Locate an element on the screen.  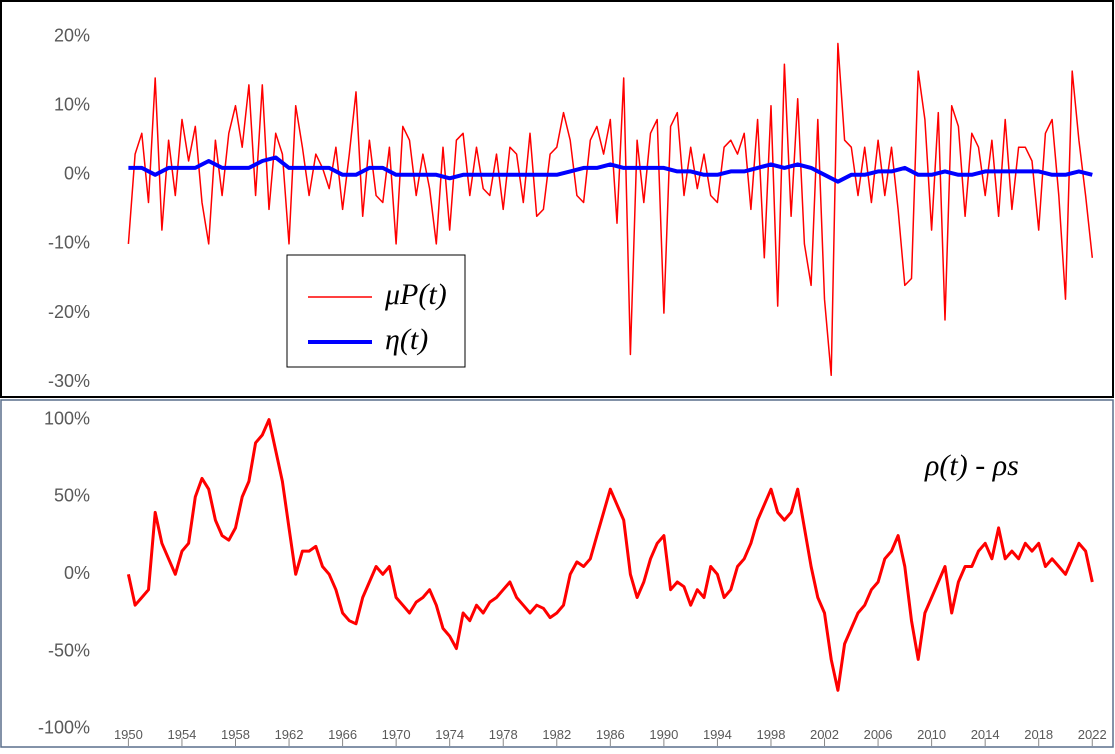
legend-label: μP(t) is located at coordinates (415, 294).